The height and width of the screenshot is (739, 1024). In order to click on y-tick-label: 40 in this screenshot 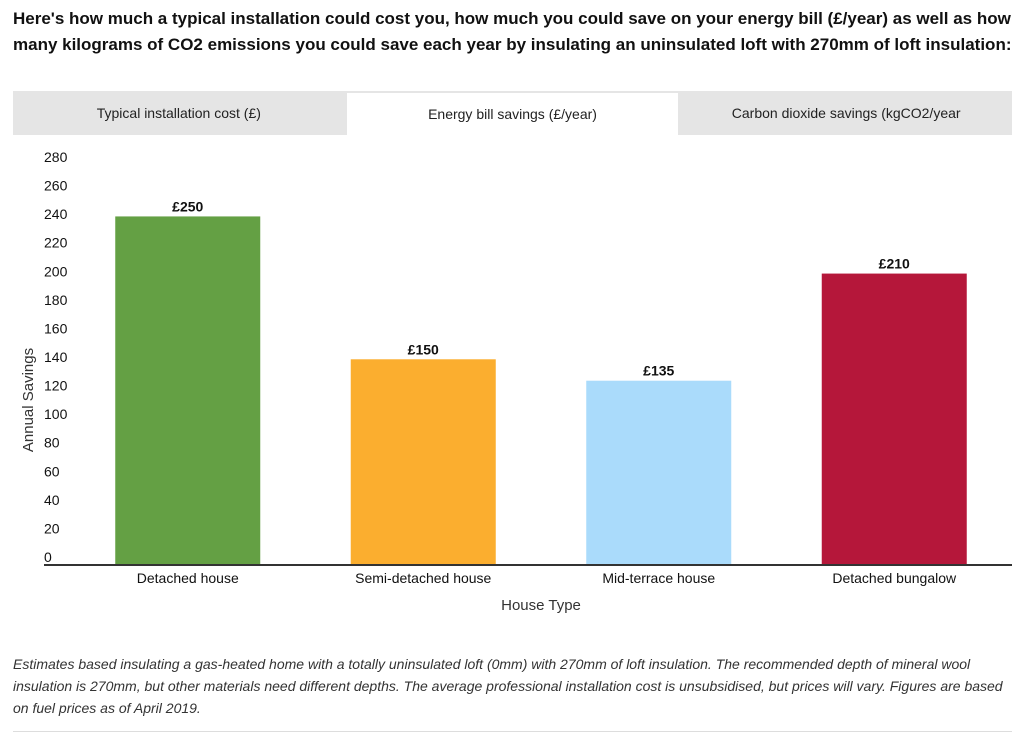, I will do `click(52, 500)`.